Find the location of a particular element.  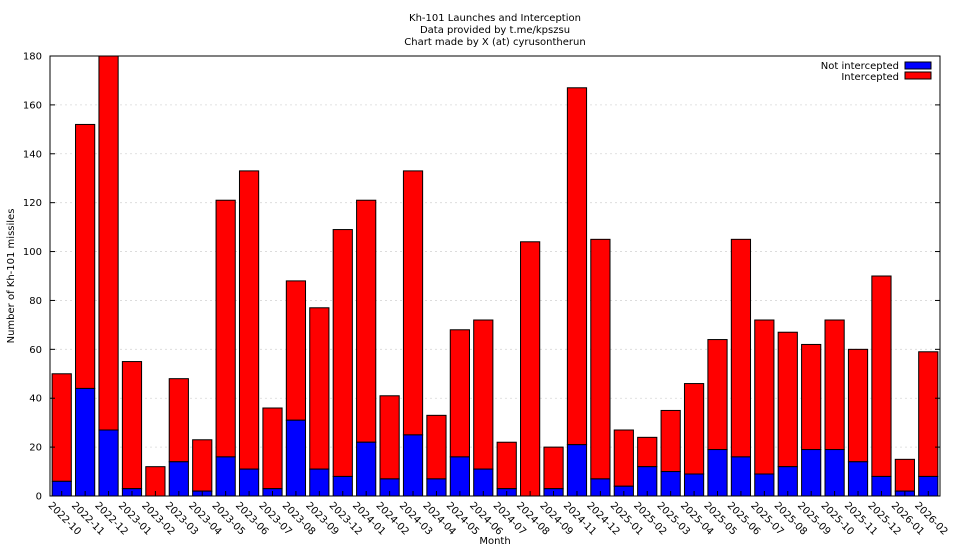

y-tick-label: 160 is located at coordinates (32, 105).